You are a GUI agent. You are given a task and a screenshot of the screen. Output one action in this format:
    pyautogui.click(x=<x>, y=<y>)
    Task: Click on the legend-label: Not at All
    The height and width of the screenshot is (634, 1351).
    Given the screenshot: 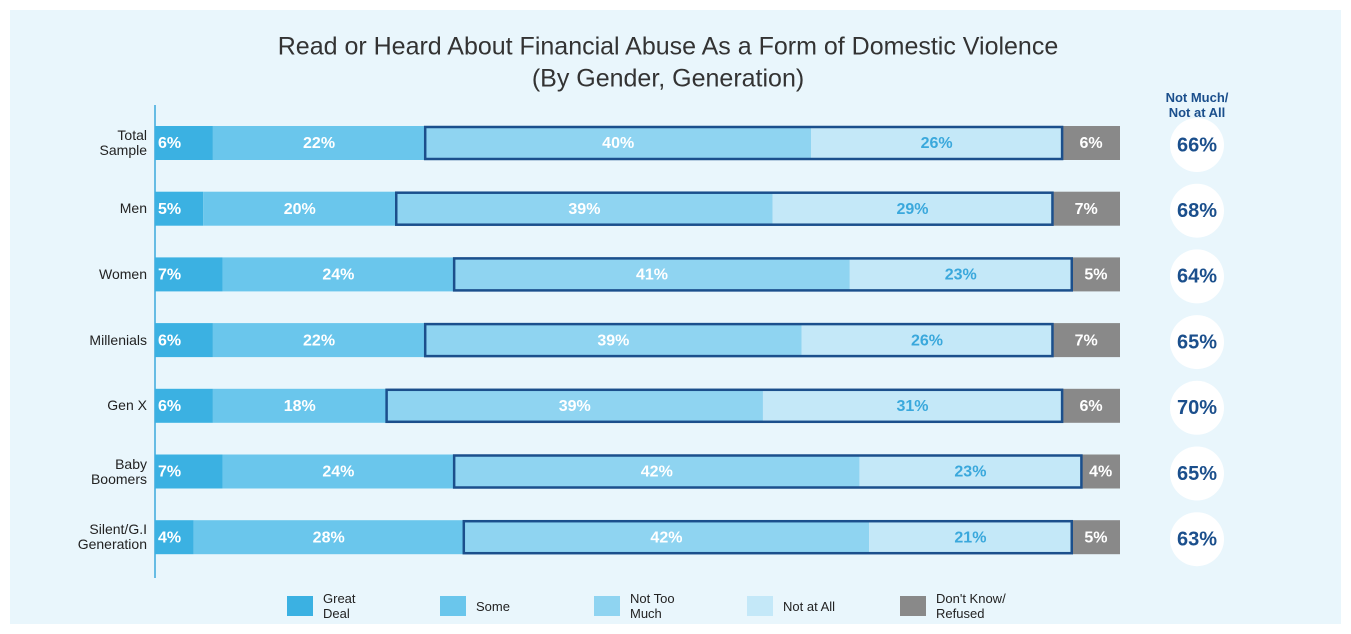 What is the action you would take?
    pyautogui.click(x=809, y=606)
    